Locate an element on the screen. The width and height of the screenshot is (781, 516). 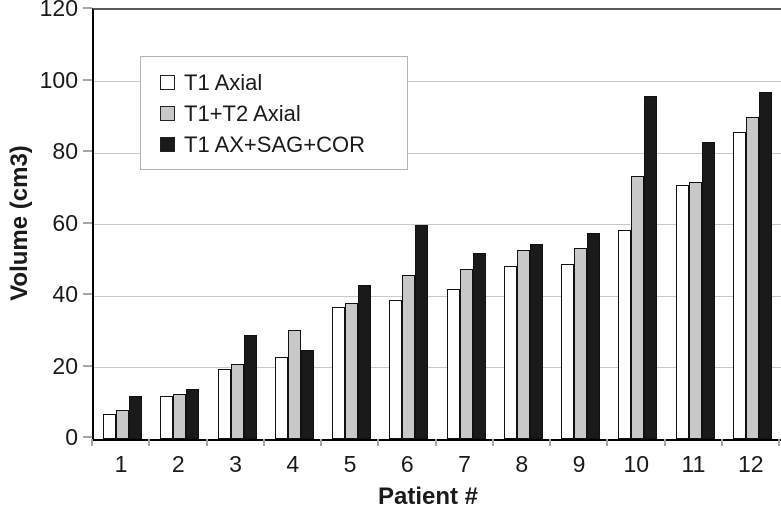
x-tick-label-12: 12 is located at coordinates (750, 464).